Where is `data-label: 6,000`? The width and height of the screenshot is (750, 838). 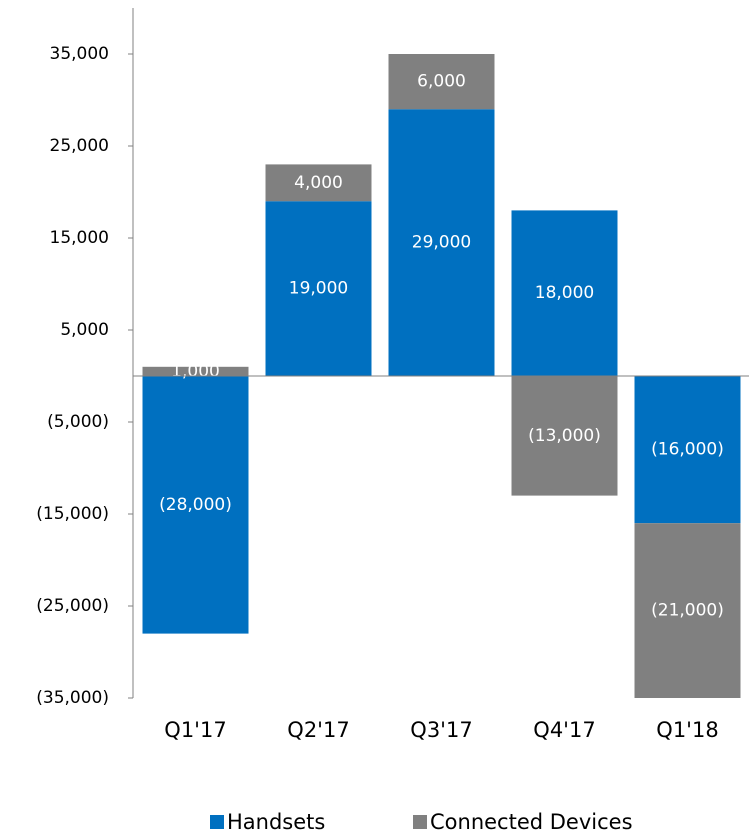
data-label: 6,000 is located at coordinates (441, 82).